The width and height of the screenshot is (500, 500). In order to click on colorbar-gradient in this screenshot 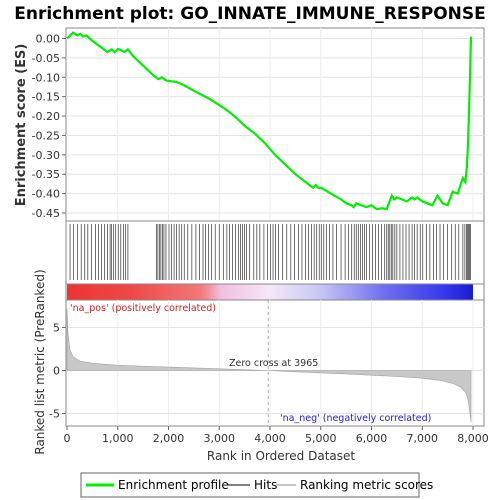, I will do `click(270, 292)`.